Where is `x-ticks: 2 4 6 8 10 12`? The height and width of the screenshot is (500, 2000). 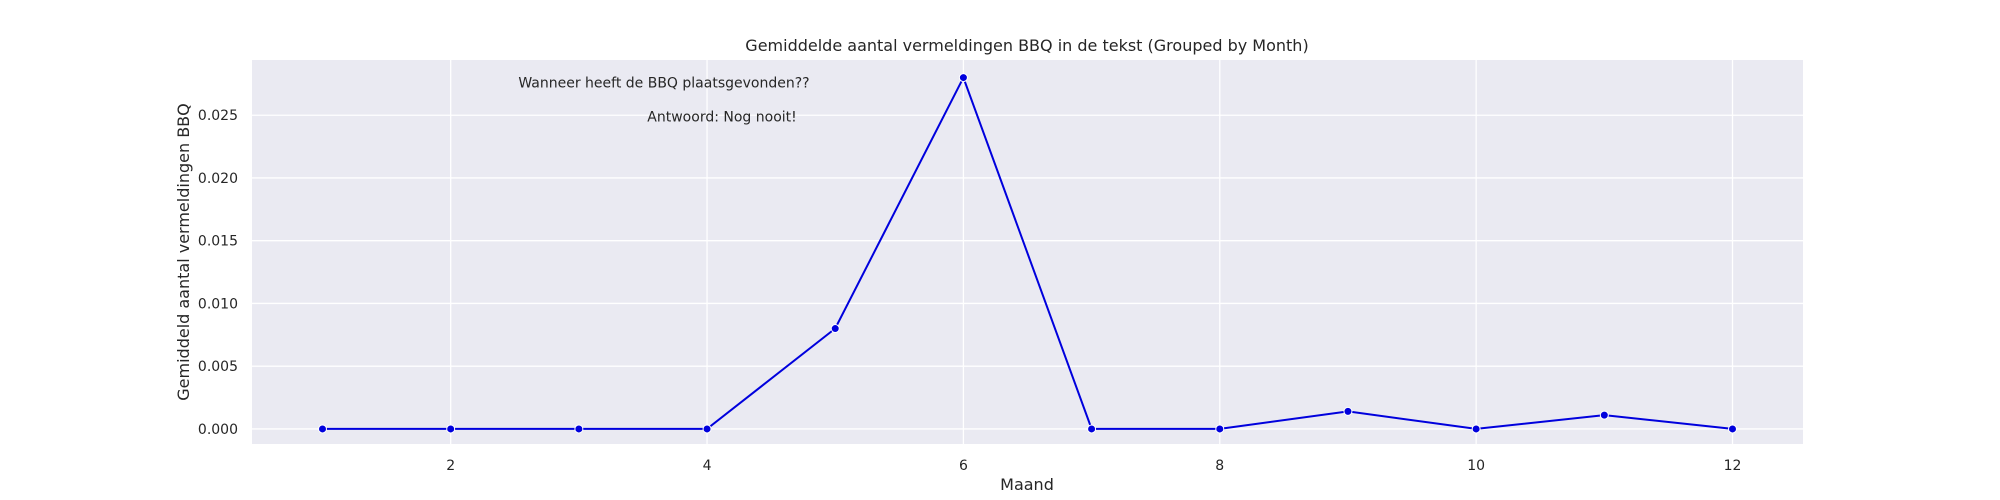
x-ticks: 2 4 6 8 10 12 is located at coordinates (1093, 466).